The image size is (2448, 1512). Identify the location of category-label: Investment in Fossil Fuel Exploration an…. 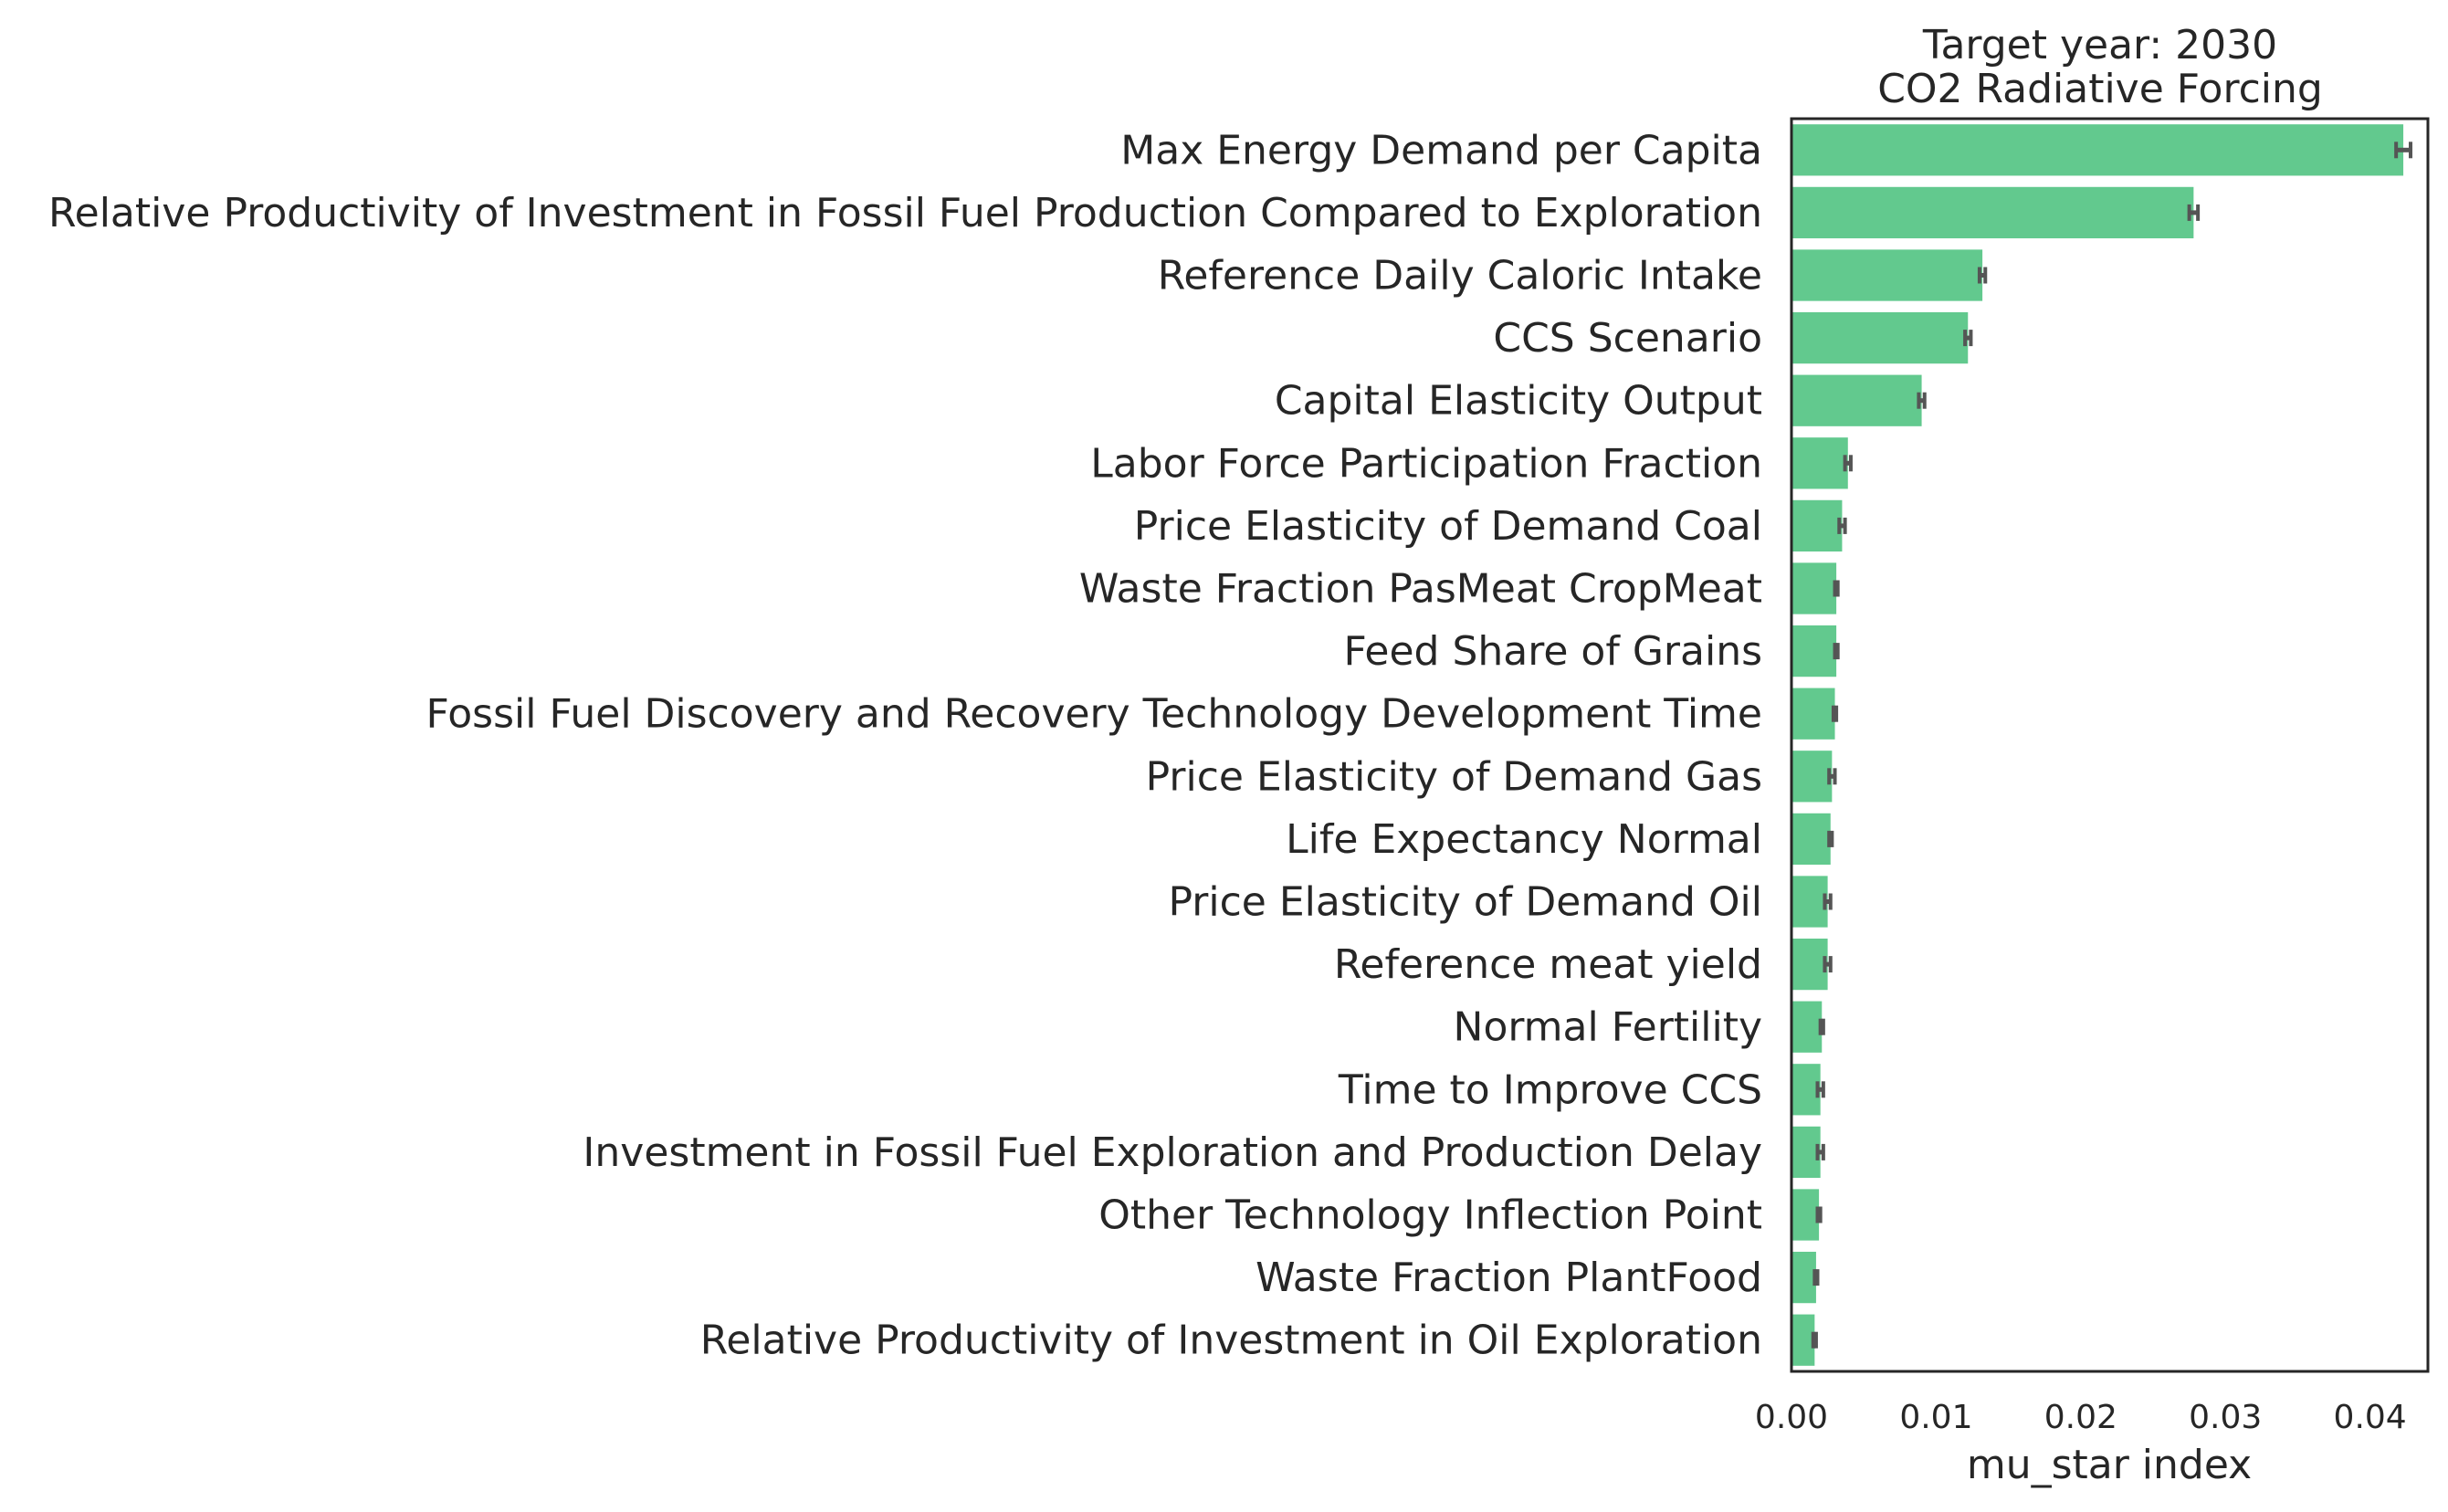
(1172, 1152).